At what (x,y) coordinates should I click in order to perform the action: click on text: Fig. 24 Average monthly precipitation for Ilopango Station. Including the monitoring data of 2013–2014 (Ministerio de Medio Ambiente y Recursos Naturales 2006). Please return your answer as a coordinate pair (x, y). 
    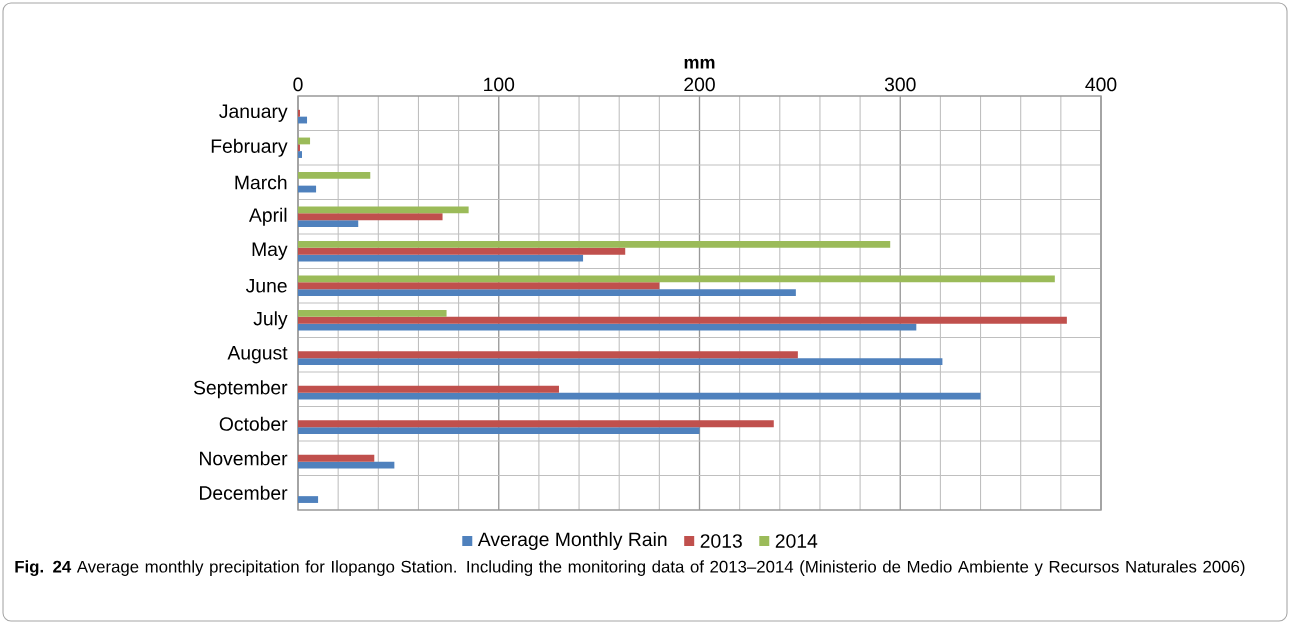
    Looking at the image, I should click on (630, 568).